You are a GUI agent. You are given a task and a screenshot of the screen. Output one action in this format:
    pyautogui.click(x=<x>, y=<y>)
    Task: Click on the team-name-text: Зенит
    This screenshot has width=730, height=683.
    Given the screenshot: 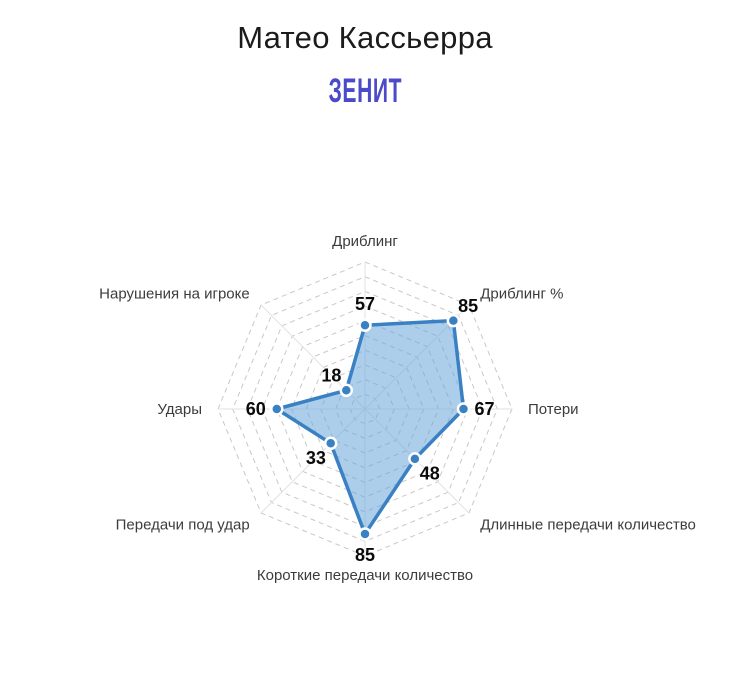 What is the action you would take?
    pyautogui.click(x=365, y=91)
    